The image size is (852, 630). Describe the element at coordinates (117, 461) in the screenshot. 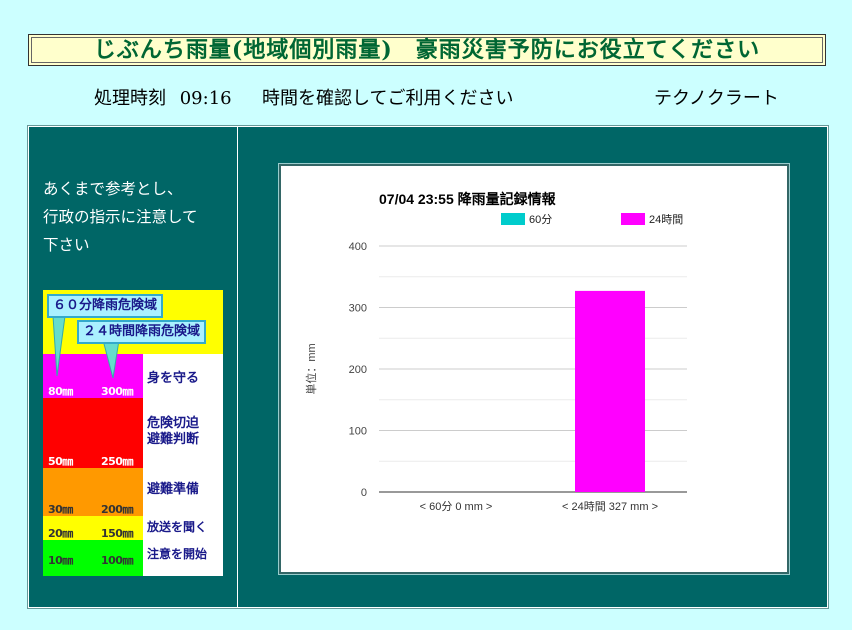

I see `band-value: 250㎜` at that location.